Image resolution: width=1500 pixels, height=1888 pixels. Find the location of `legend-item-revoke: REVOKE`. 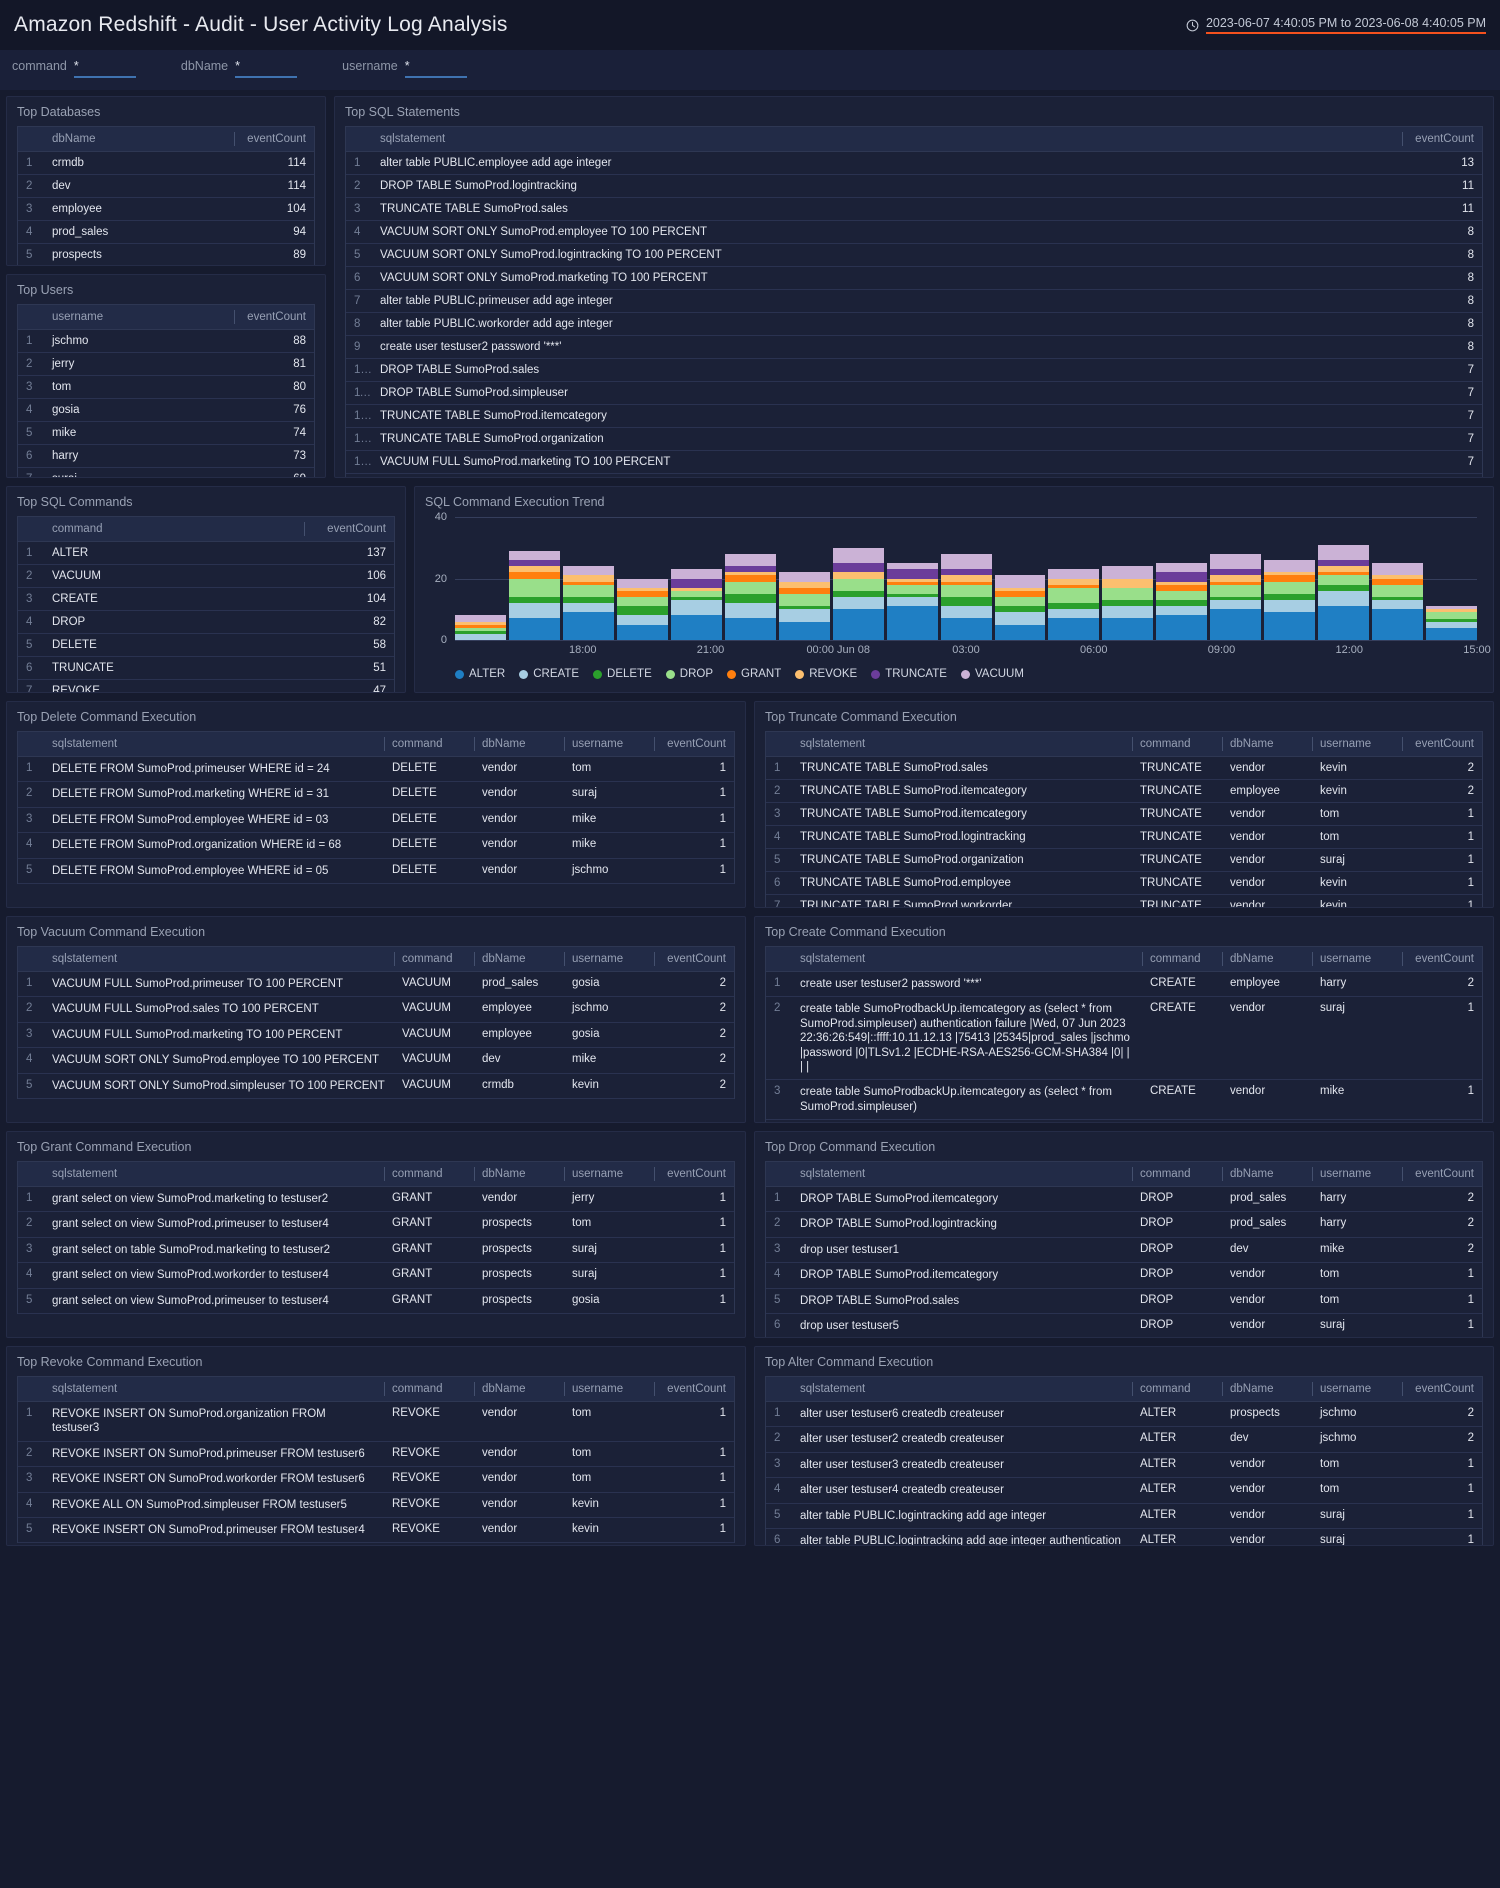

legend-item-revoke: REVOKE is located at coordinates (826, 674).